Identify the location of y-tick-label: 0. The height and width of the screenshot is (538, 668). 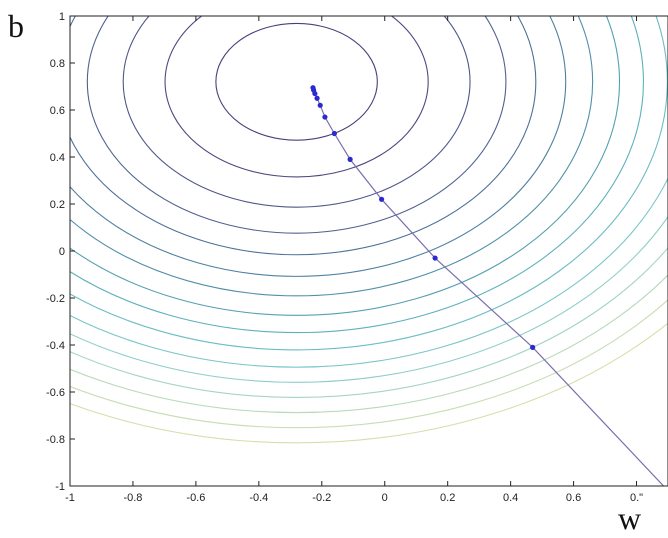
(62, 252).